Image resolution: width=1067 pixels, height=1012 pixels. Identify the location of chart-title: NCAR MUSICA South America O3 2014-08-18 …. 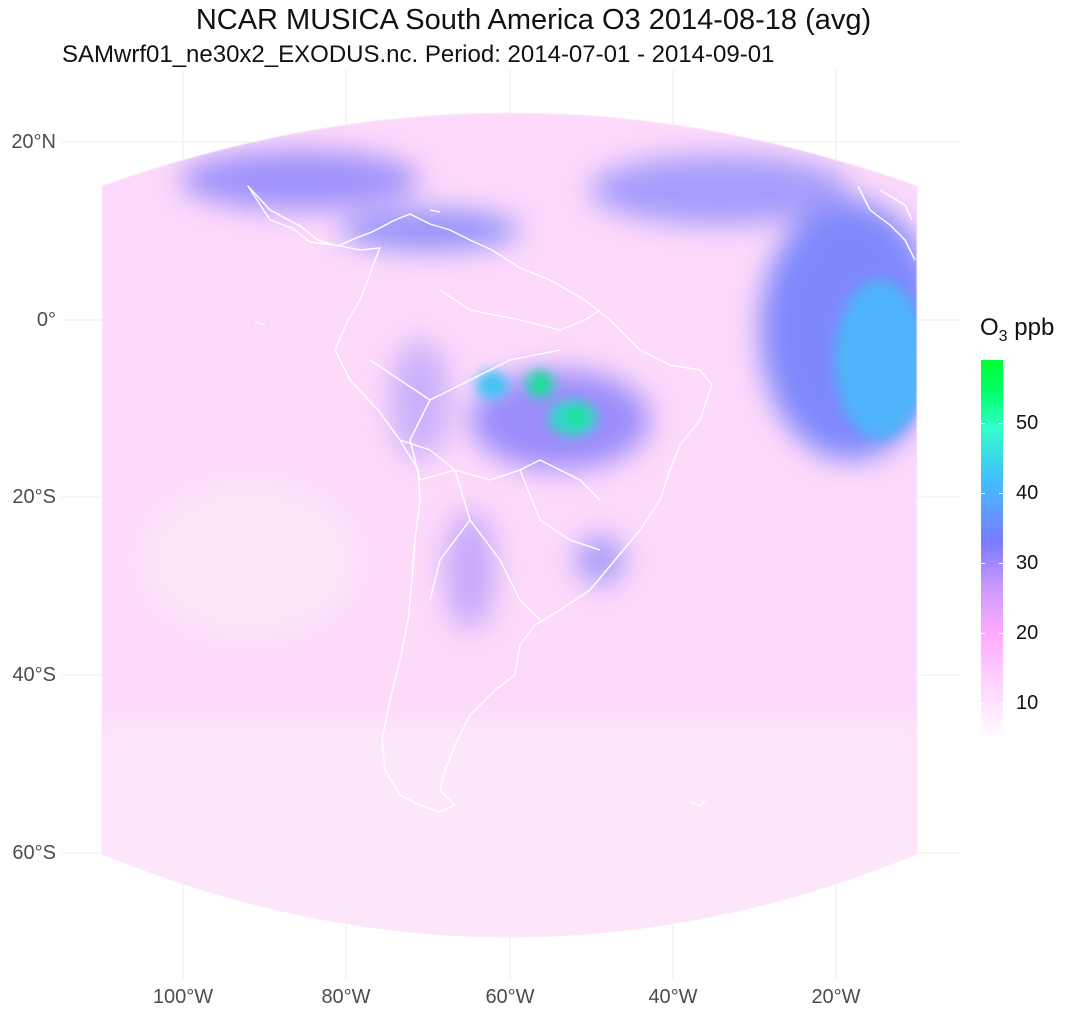
(533, 20).